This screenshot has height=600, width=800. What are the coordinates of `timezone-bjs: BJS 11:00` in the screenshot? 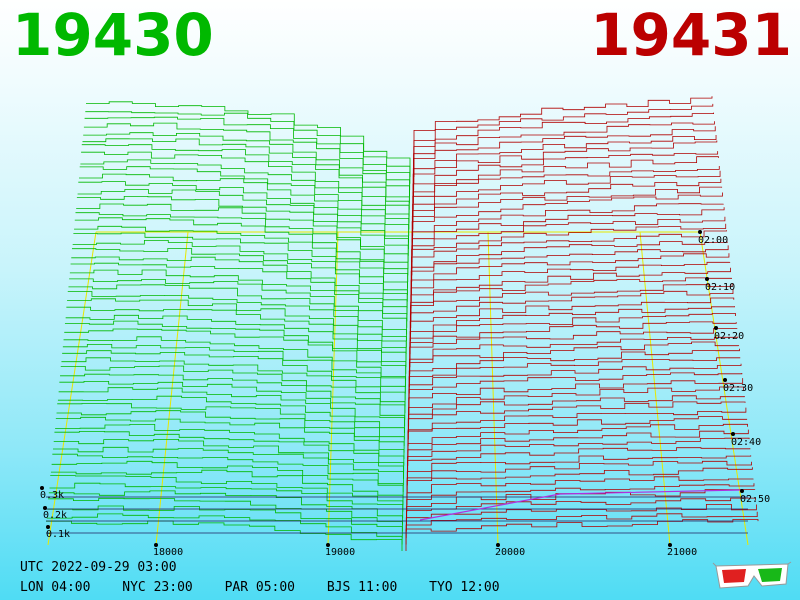 It's located at (362, 587).